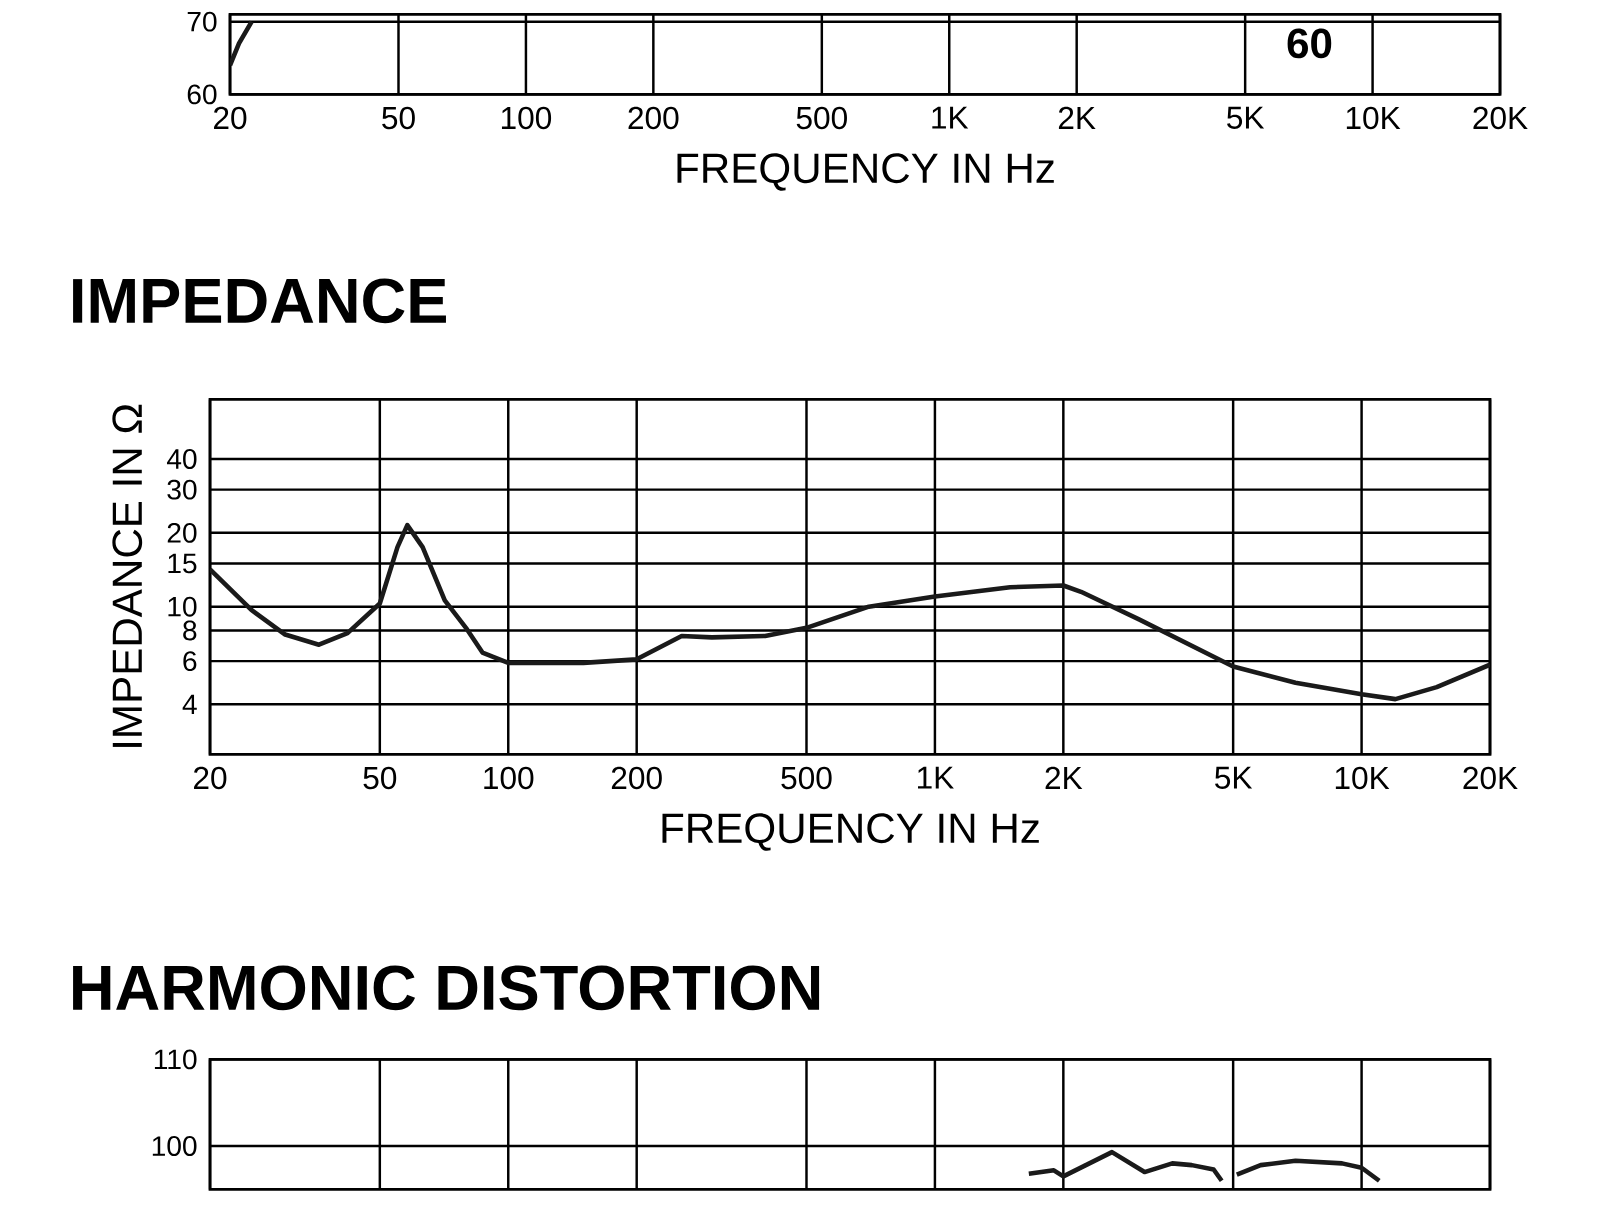 The height and width of the screenshot is (1214, 1600). Describe the element at coordinates (182, 489) in the screenshot. I see `y-tick-label: 30` at that location.